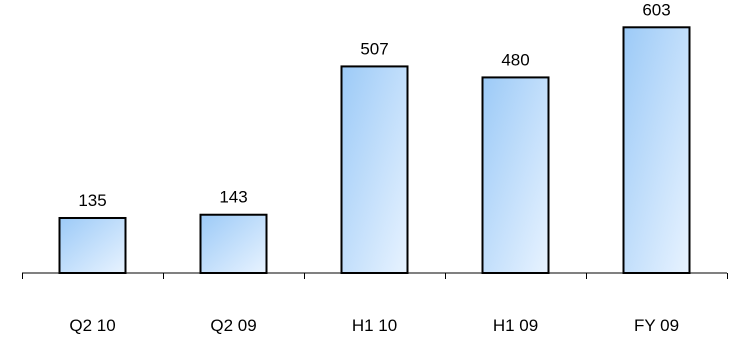 Image resolution: width=731 pixels, height=341 pixels. Describe the element at coordinates (92, 325) in the screenshot. I see `x-tick-label: Q2 10` at that location.